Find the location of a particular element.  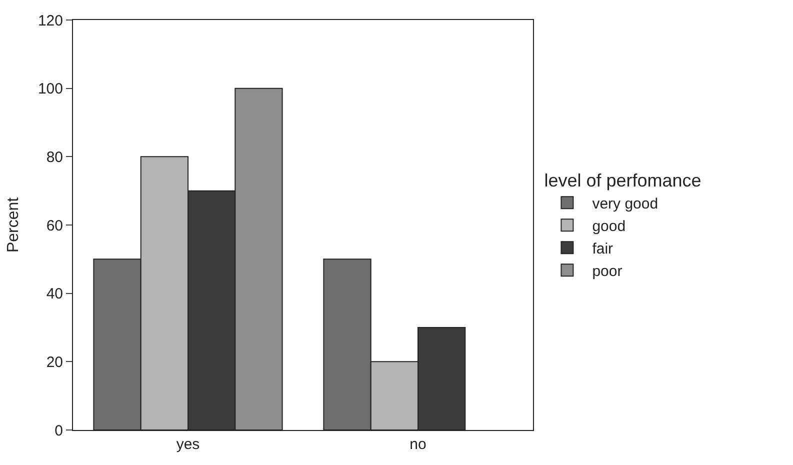

x-tick-label: no is located at coordinates (418, 444).